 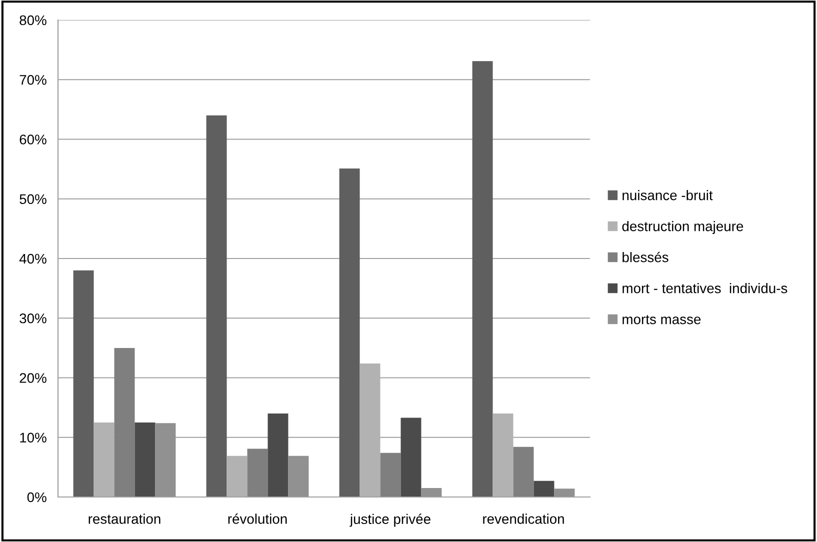 What do you see at coordinates (36, 497) in the screenshot?
I see `y-tick-label: 0%` at bounding box center [36, 497].